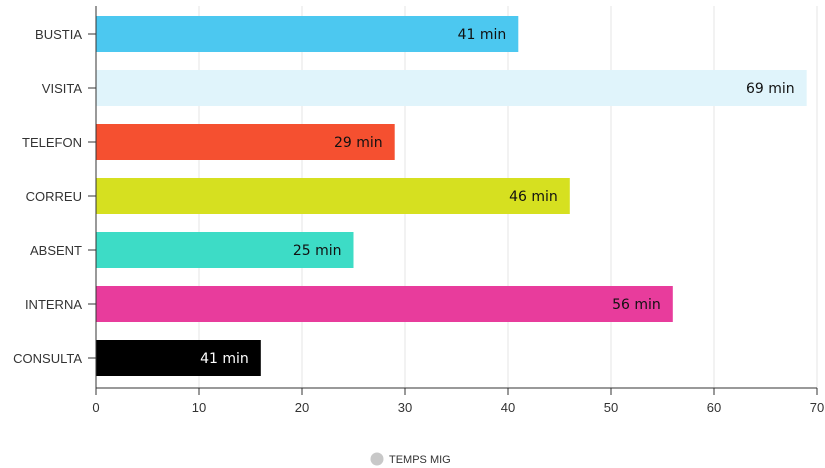 Image resolution: width=825 pixels, height=468 pixels. Describe the element at coordinates (817, 407) in the screenshot. I see `x-tick-label: 70` at that location.